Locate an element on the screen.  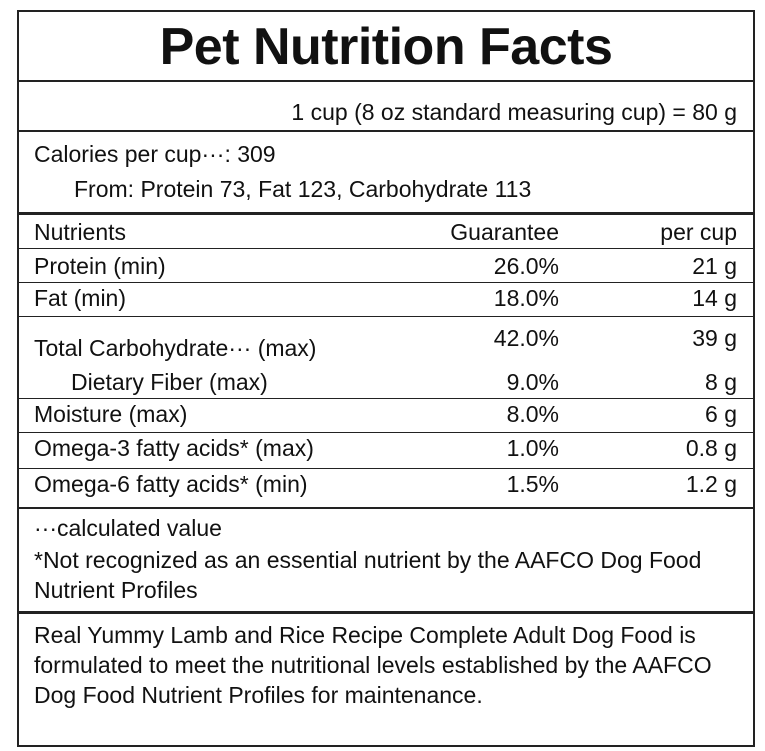
table-header: Guarantee is located at coordinates (504, 232).